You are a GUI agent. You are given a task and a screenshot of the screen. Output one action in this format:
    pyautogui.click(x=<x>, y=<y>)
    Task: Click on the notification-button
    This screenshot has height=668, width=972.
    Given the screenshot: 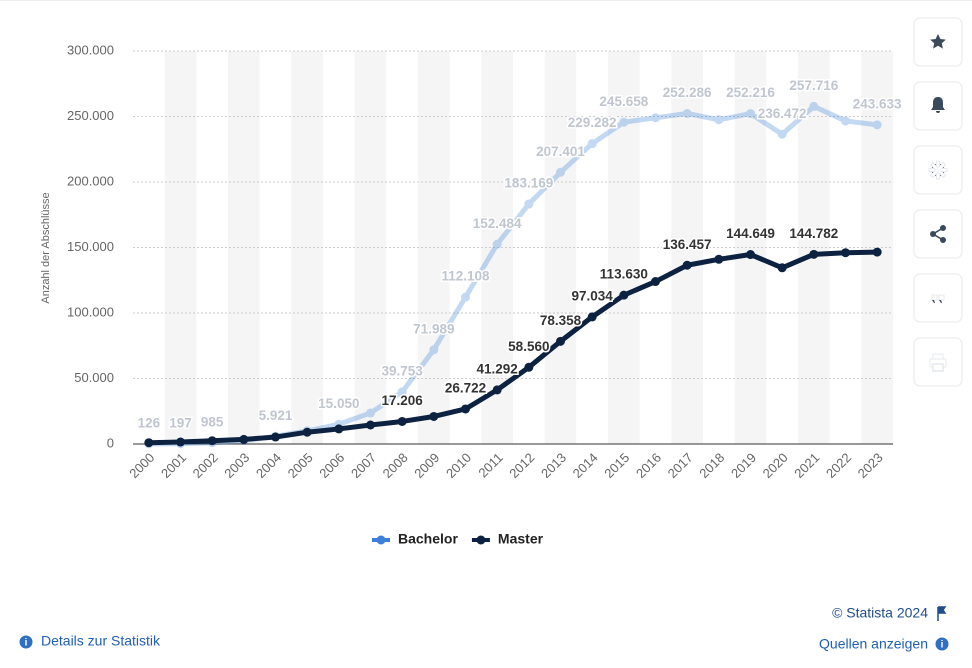 What is the action you would take?
    pyautogui.click(x=938, y=106)
    